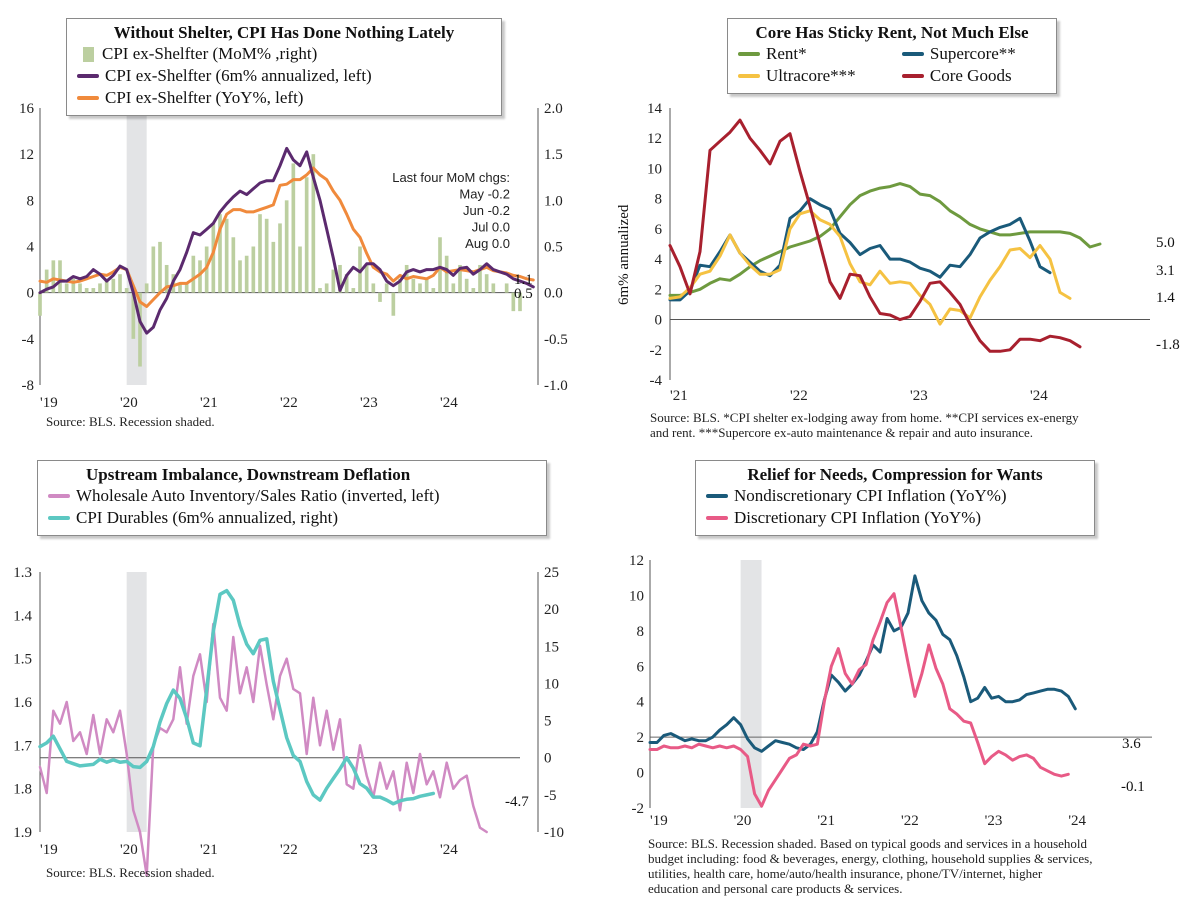  I want to click on series-line-supercore, so click(860, 249).